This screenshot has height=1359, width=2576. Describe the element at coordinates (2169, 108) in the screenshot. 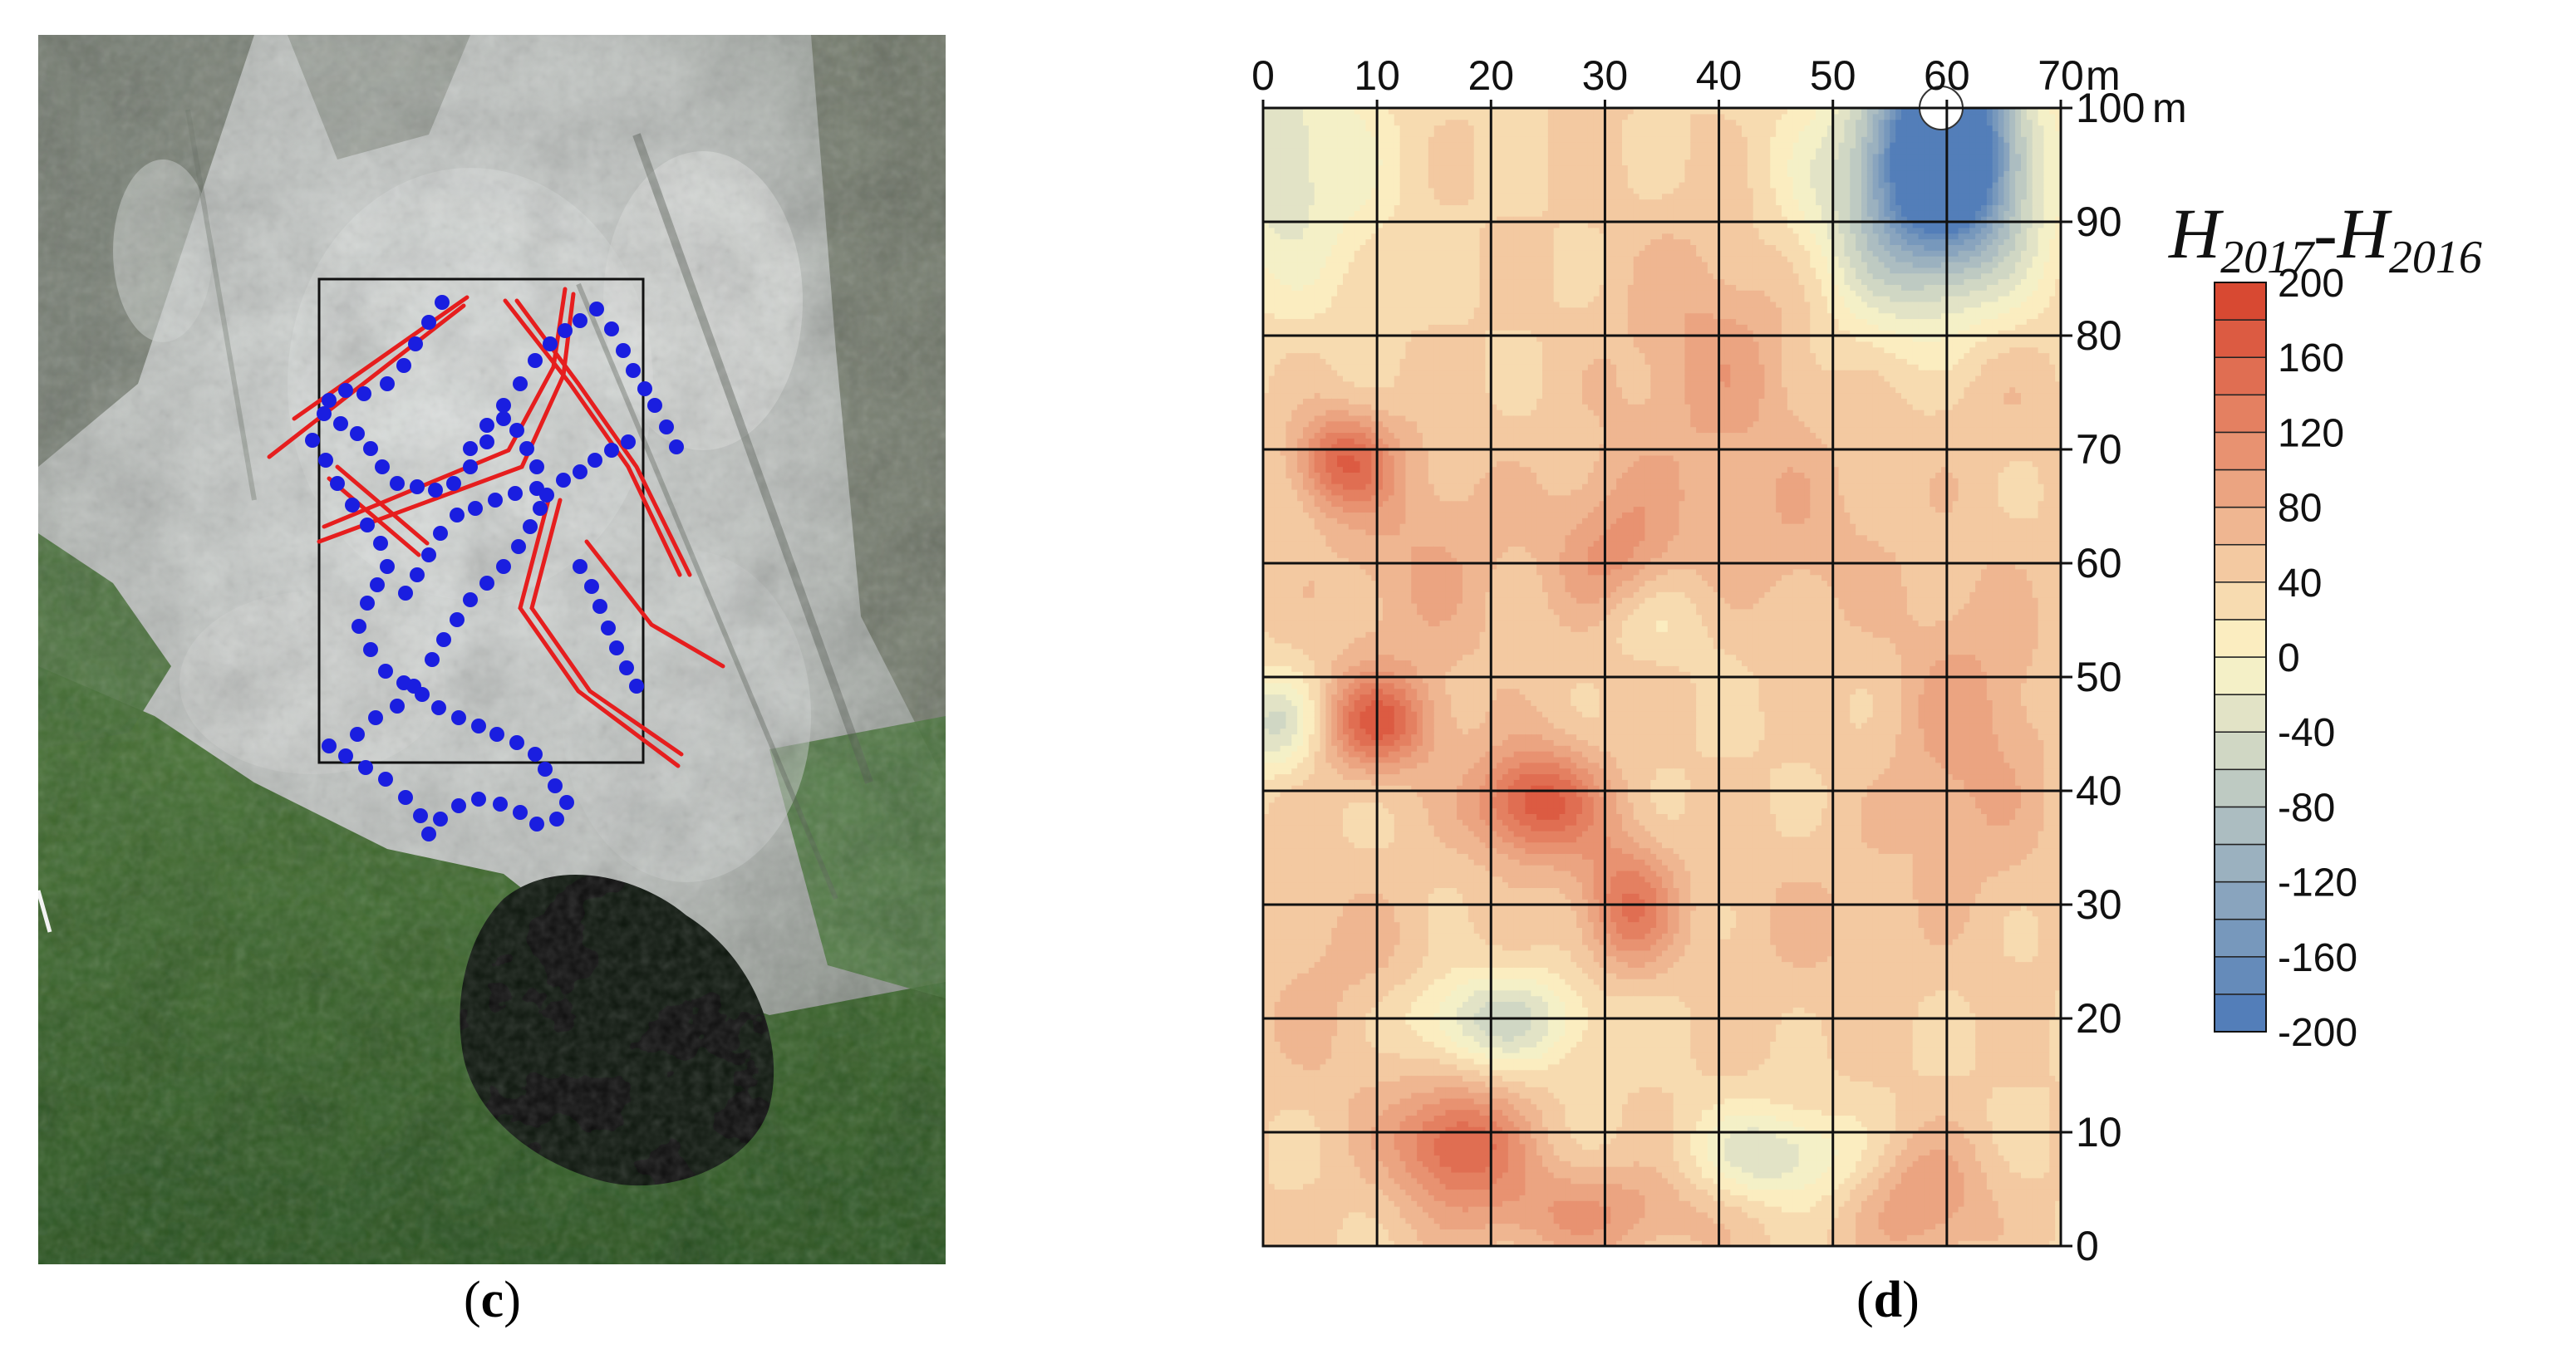

I see `y-unit-label: m` at that location.